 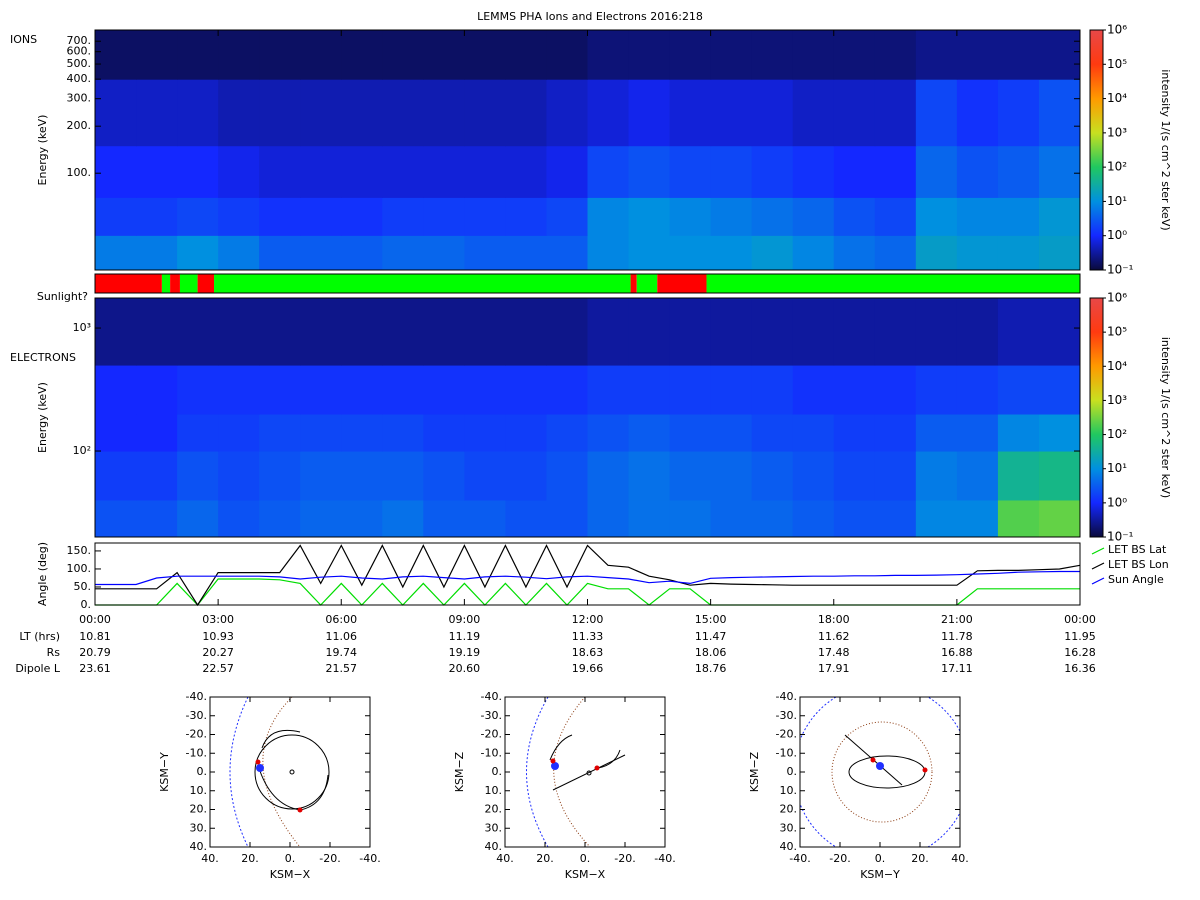 What do you see at coordinates (342, 652) in the screenshot?
I see `table-value: 19.74` at bounding box center [342, 652].